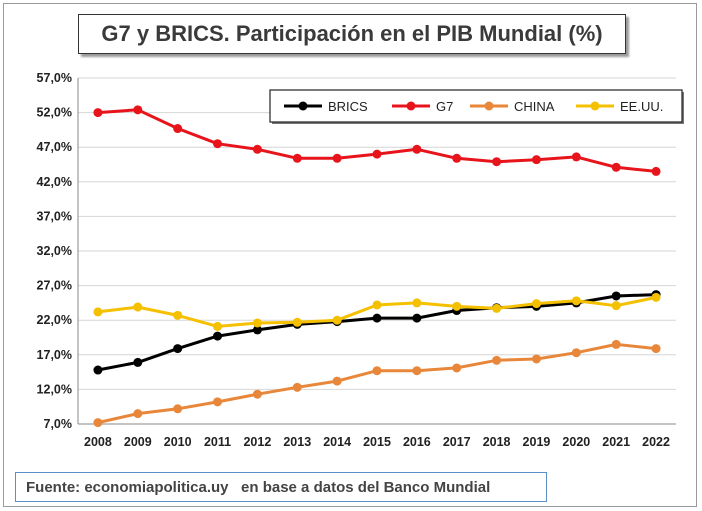 Image resolution: width=702 pixels, height=511 pixels. What do you see at coordinates (377, 442) in the screenshot?
I see `x-tick-label: 2015` at bounding box center [377, 442].